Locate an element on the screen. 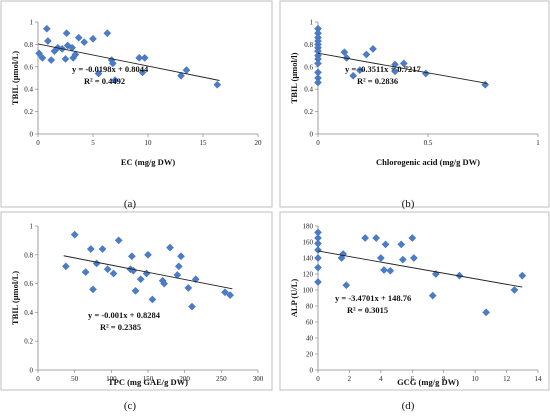 The image size is (550, 417). panel-b-xtick-label: 0 is located at coordinates (318, 143).